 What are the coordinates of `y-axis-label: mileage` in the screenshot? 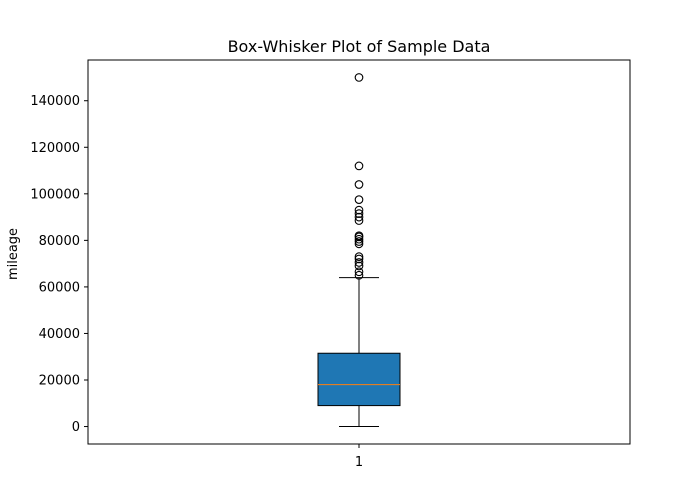 It's located at (13, 254).